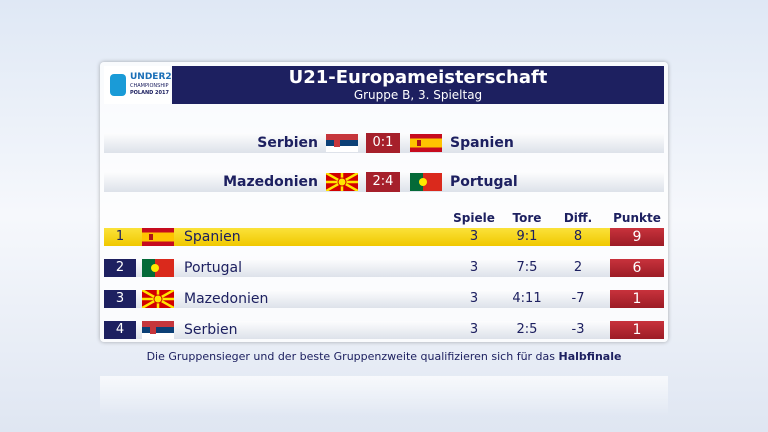  Describe the element at coordinates (527, 267) in the screenshot. I see `cell-goals: 7:5` at that location.